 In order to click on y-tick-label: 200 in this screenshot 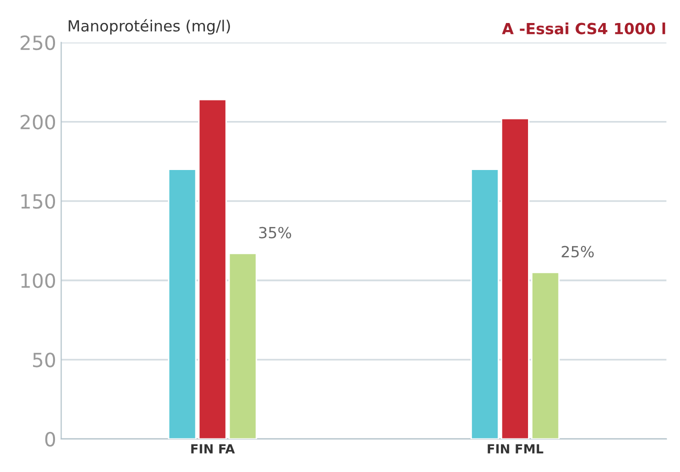, I will do `click(38, 122)`.